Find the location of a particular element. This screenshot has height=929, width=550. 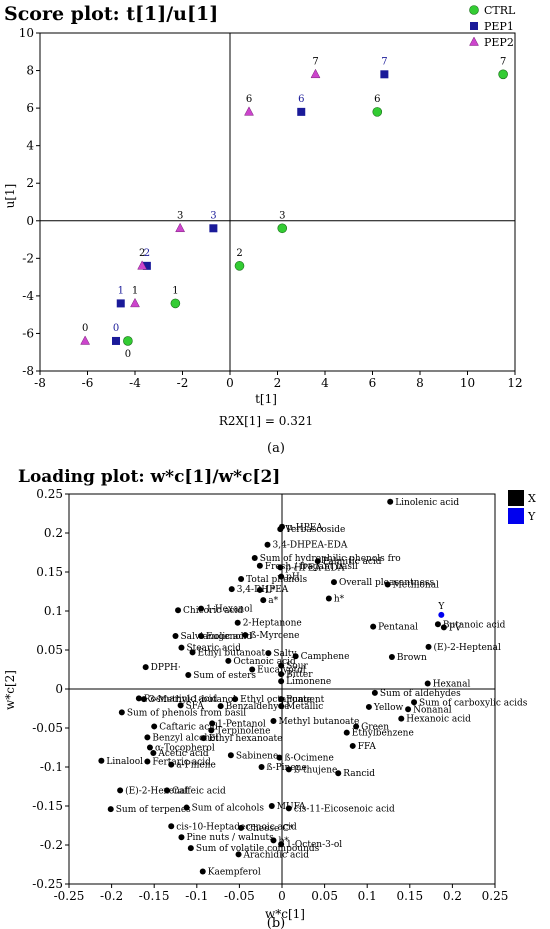

loading-x-tick-label: 0.25 is located at coordinates (495, 896).